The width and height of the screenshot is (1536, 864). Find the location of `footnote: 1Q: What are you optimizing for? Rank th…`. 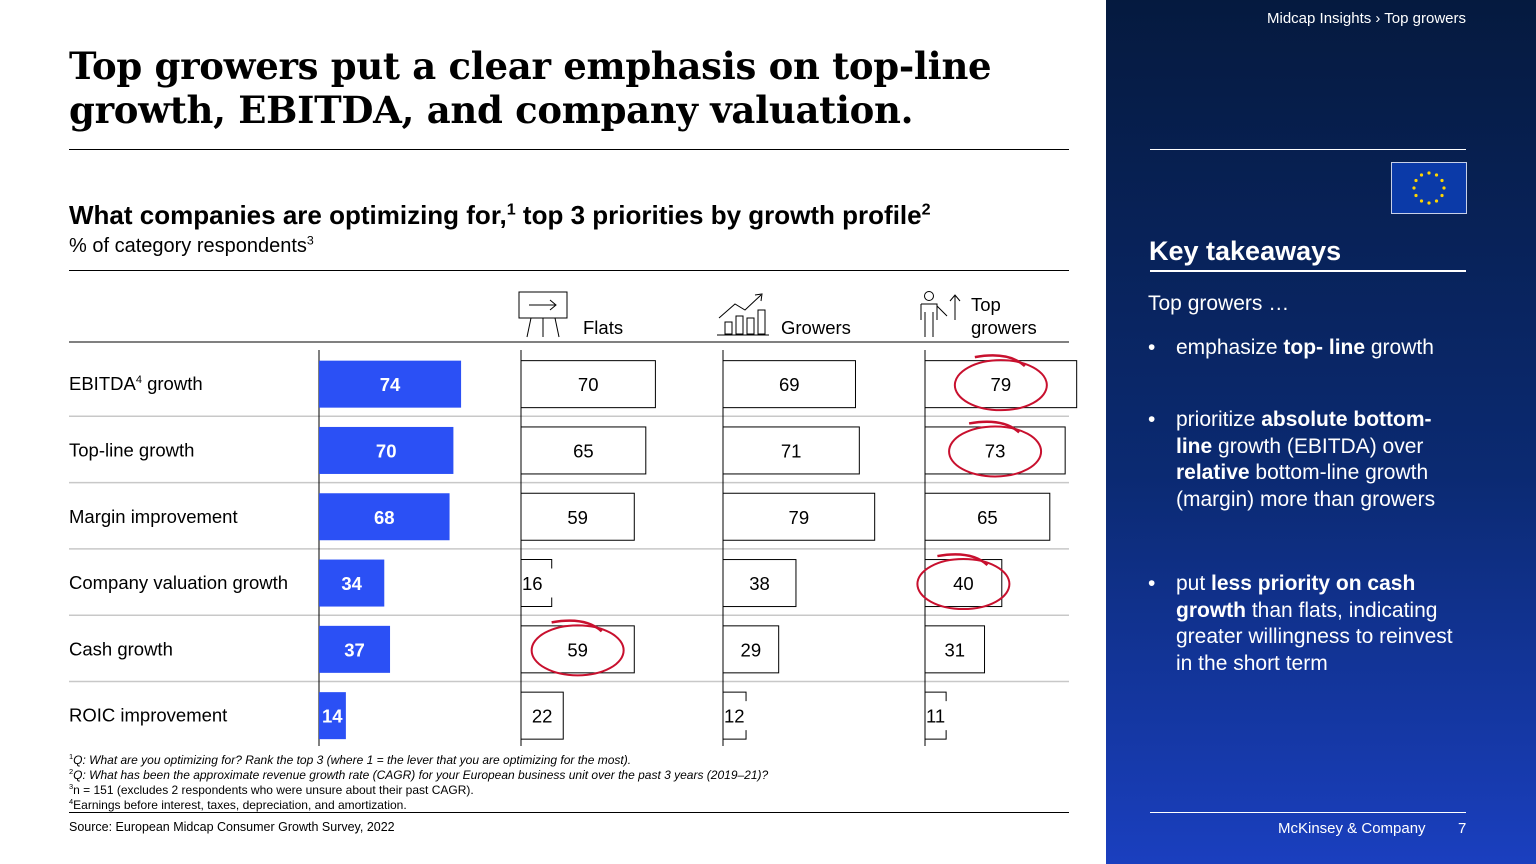

footnote: 1Q: What are you optimizing for? Rank th… is located at coordinates (350, 760).